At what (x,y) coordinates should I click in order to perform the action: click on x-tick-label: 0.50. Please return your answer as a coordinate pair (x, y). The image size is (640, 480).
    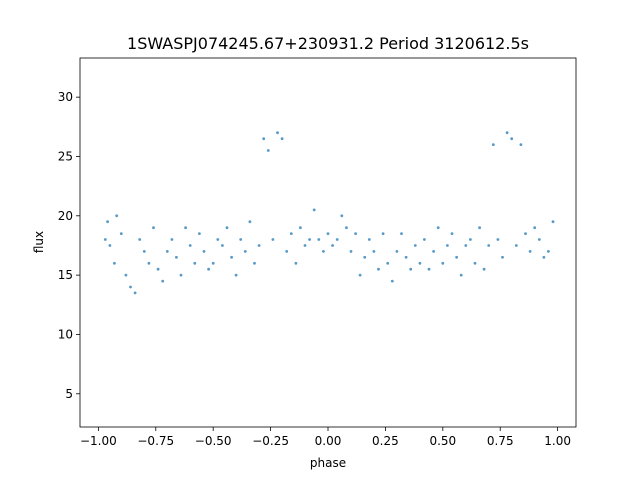
    Looking at the image, I should click on (442, 441).